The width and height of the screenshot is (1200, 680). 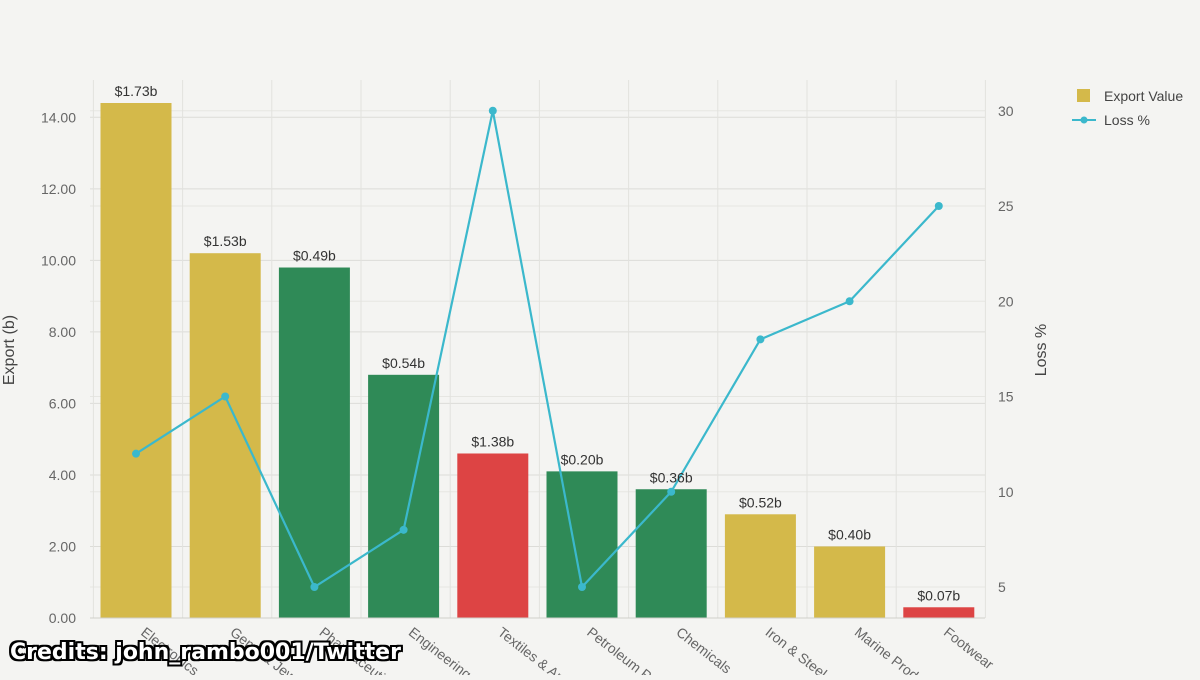 What do you see at coordinates (1084, 120) in the screenshot?
I see `legend-swatch-point` at bounding box center [1084, 120].